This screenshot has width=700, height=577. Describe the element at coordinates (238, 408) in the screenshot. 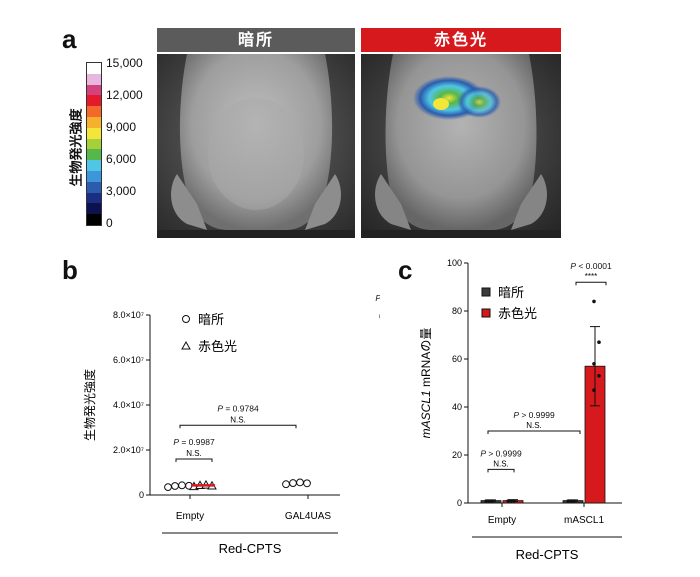

I see `p-value-label: P = 0.9784` at that location.